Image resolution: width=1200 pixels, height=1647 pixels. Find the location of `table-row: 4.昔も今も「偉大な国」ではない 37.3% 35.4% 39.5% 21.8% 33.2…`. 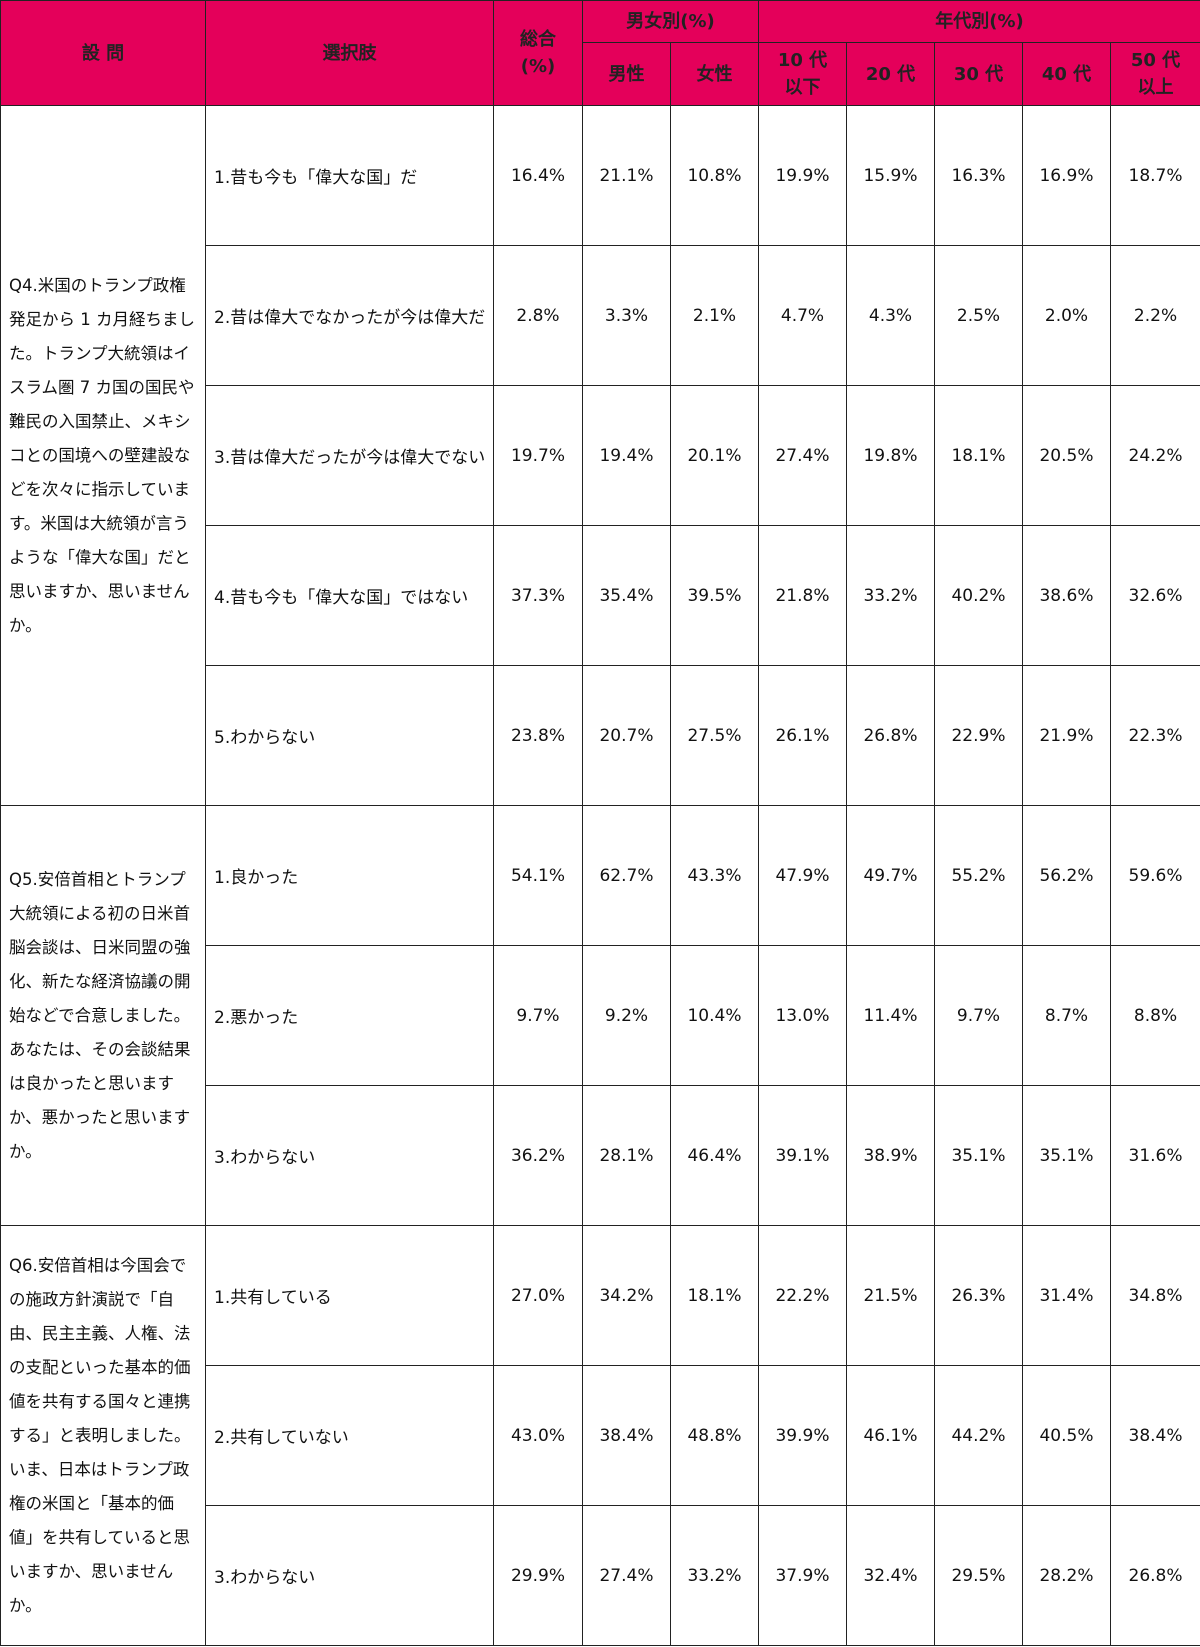

table-row: 4.昔も今も「偉大な国」ではない 37.3% 35.4% 39.5% 21.8% 33.2… is located at coordinates (600, 595).